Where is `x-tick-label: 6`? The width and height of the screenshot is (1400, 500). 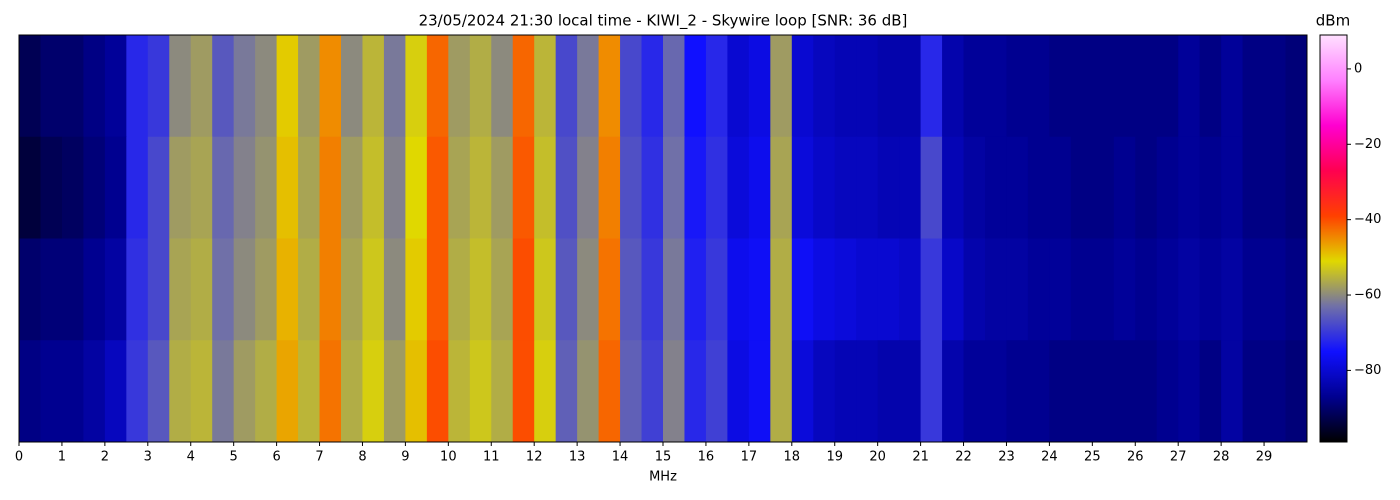
x-tick-label: 6 is located at coordinates (276, 457).